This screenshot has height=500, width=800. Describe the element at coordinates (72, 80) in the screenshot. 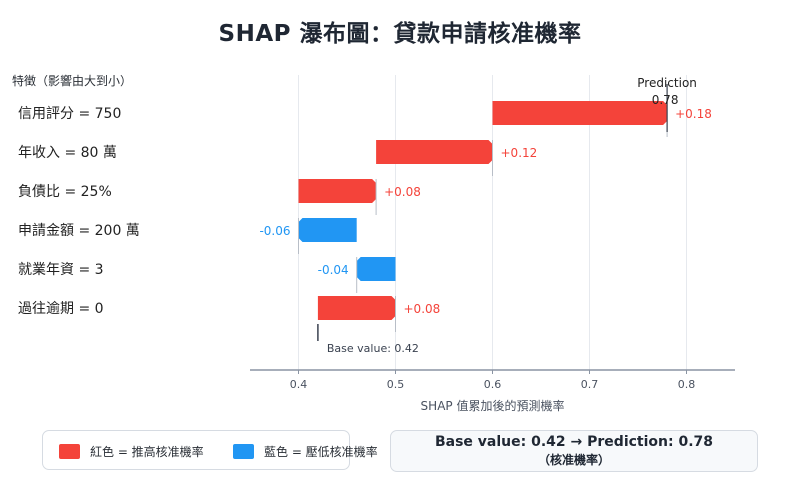

I see `feature-header: 特徵（影響由大到小）` at that location.